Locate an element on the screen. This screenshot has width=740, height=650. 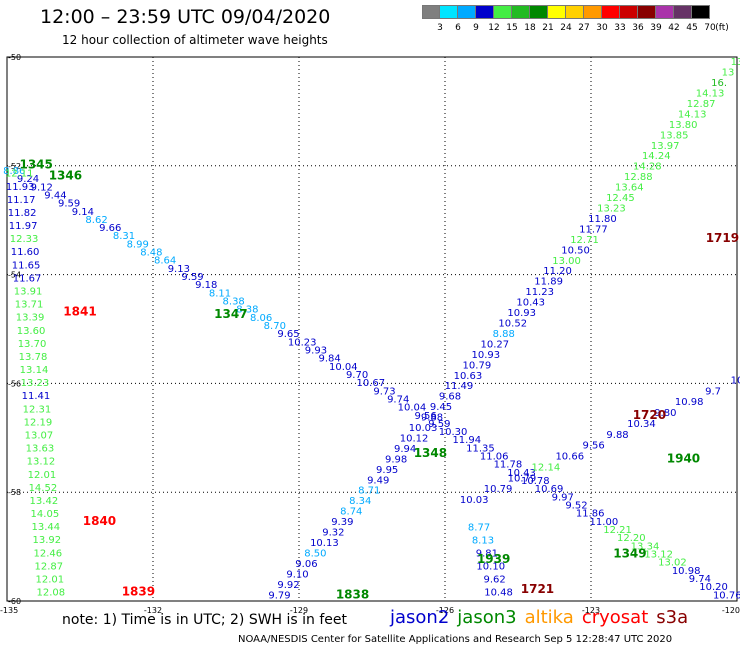
wave-height-value: 9.73 is located at coordinates (384, 391).